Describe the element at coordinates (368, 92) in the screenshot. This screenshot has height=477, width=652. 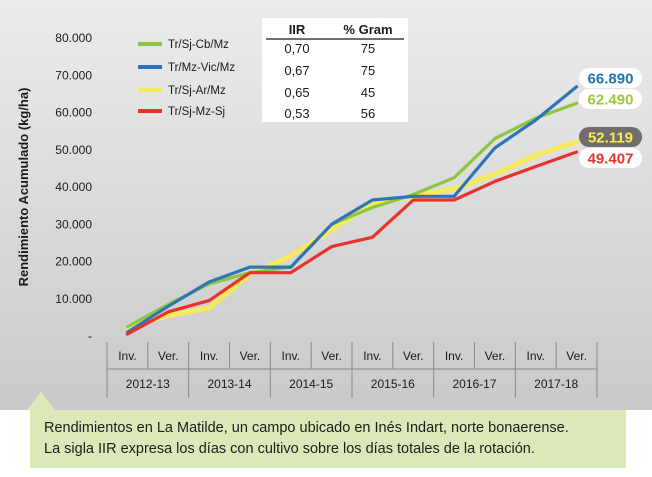
I see `table-cell-gram: 45` at that location.